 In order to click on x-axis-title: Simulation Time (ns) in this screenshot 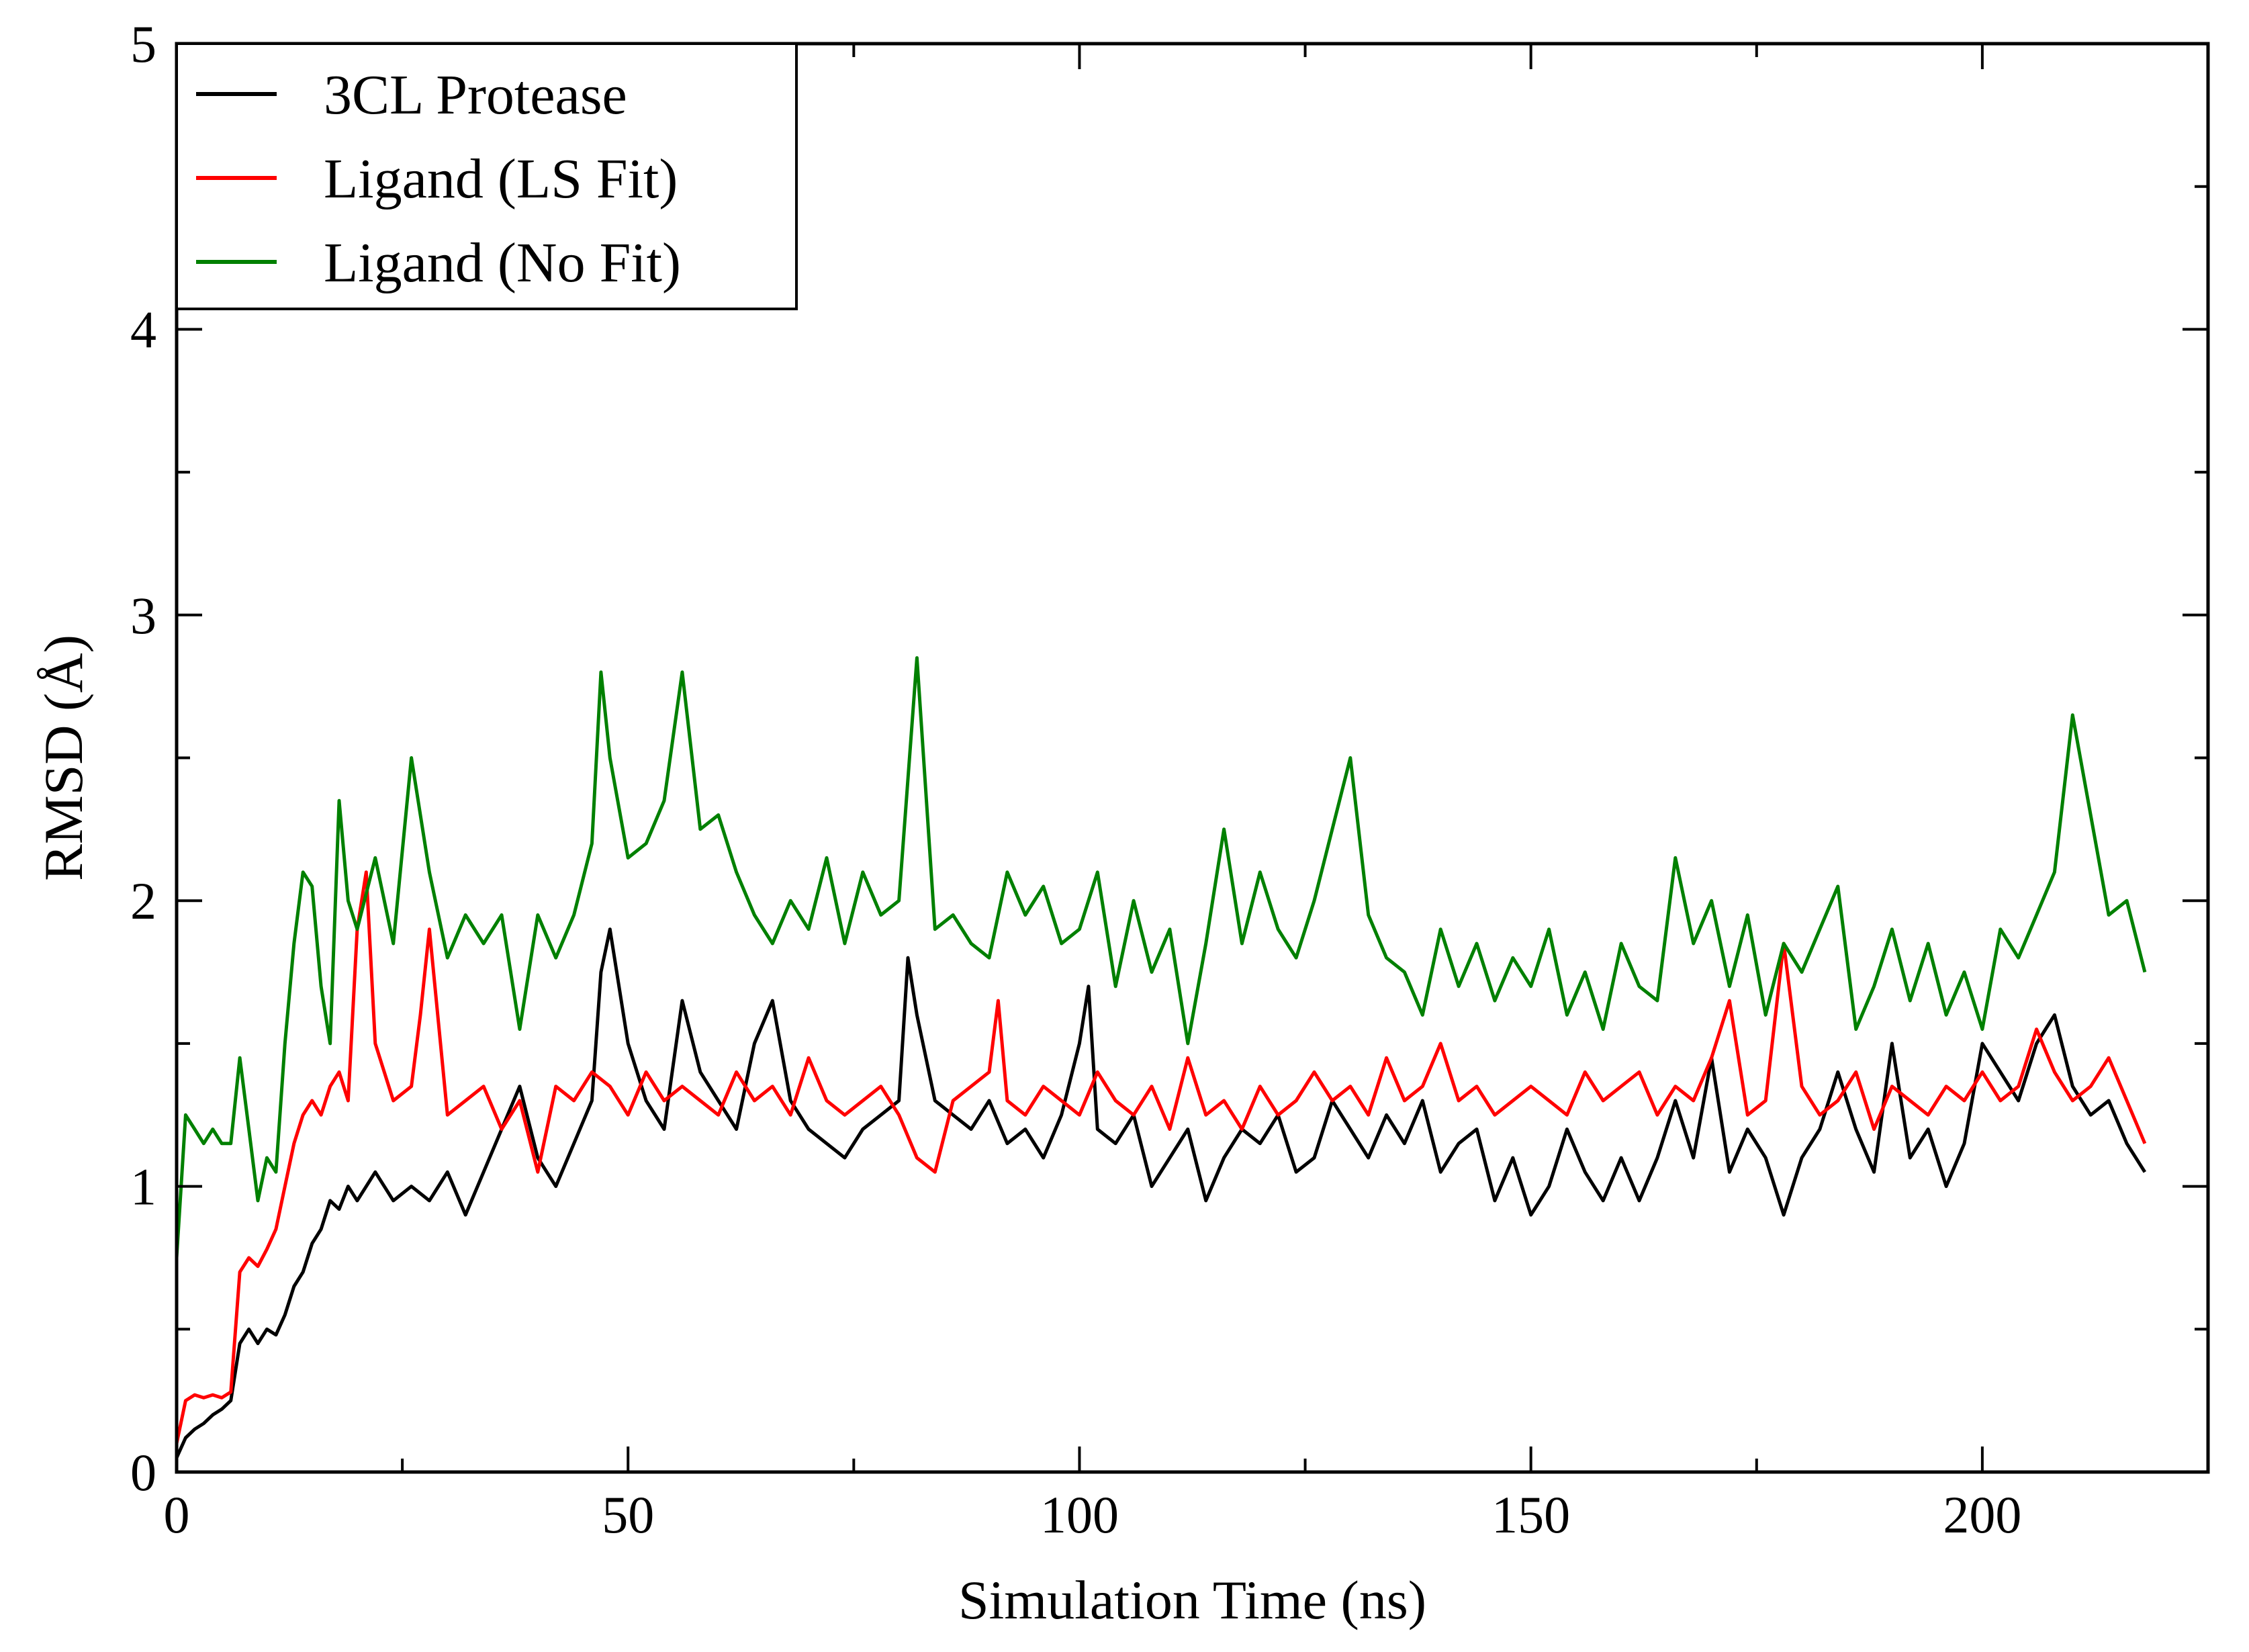, I will do `click(1192, 1600)`.